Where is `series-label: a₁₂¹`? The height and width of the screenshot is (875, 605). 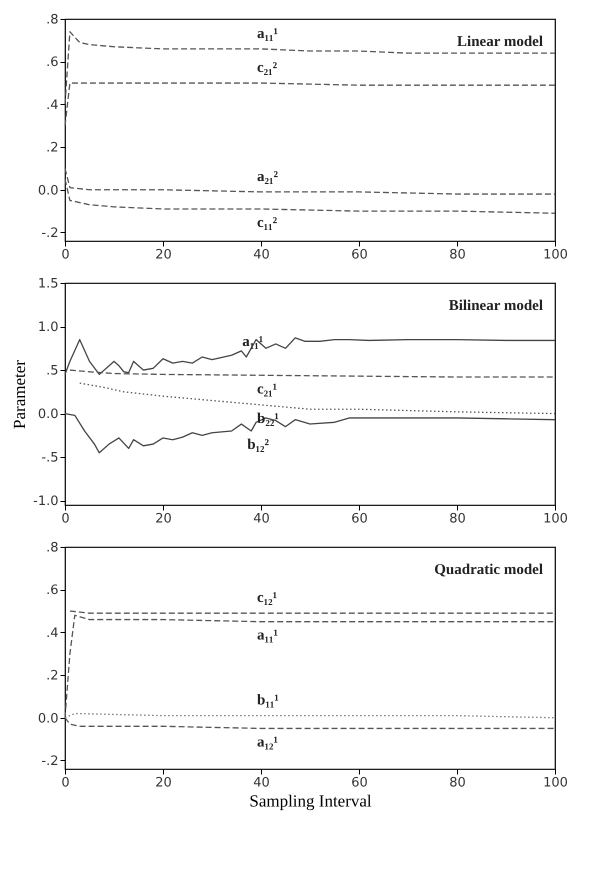
series-label: a₁₂¹ is located at coordinates (267, 742).